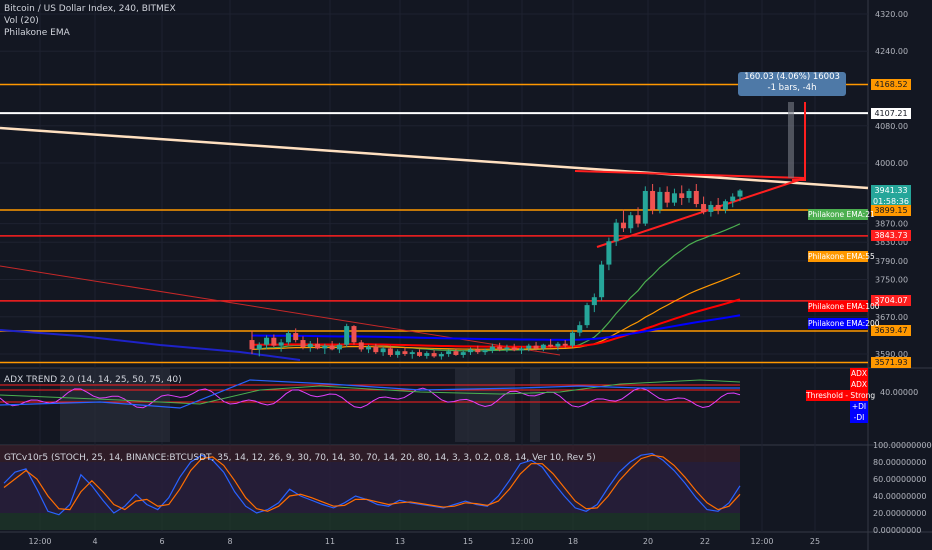 Image resolution: width=932 pixels, height=550 pixels. Describe the element at coordinates (90, 9) in the screenshot. I see `symbol-title: Bitcoin / US Dollar Index, 240, BITMEX` at that location.